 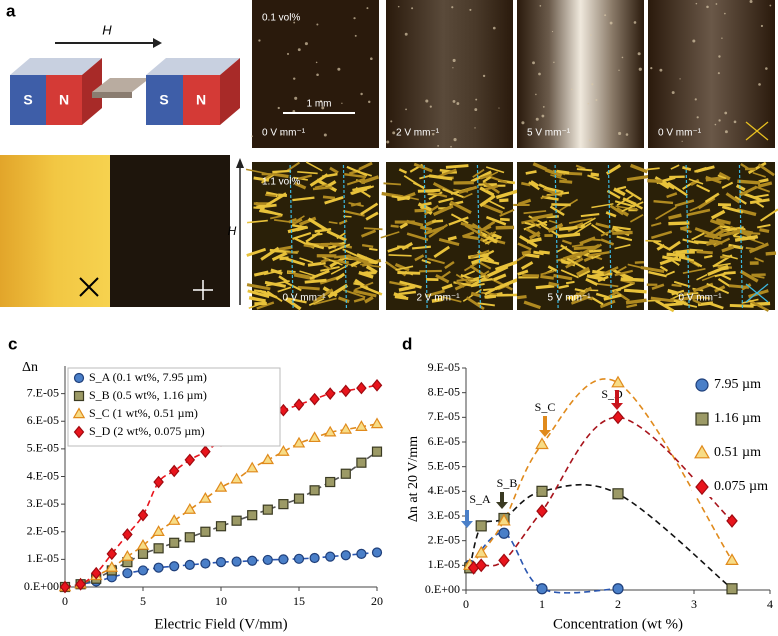 What do you see at coordinates (438, 298) in the screenshot?
I see `voltage-label: 2 V mm⁻¹` at bounding box center [438, 298].